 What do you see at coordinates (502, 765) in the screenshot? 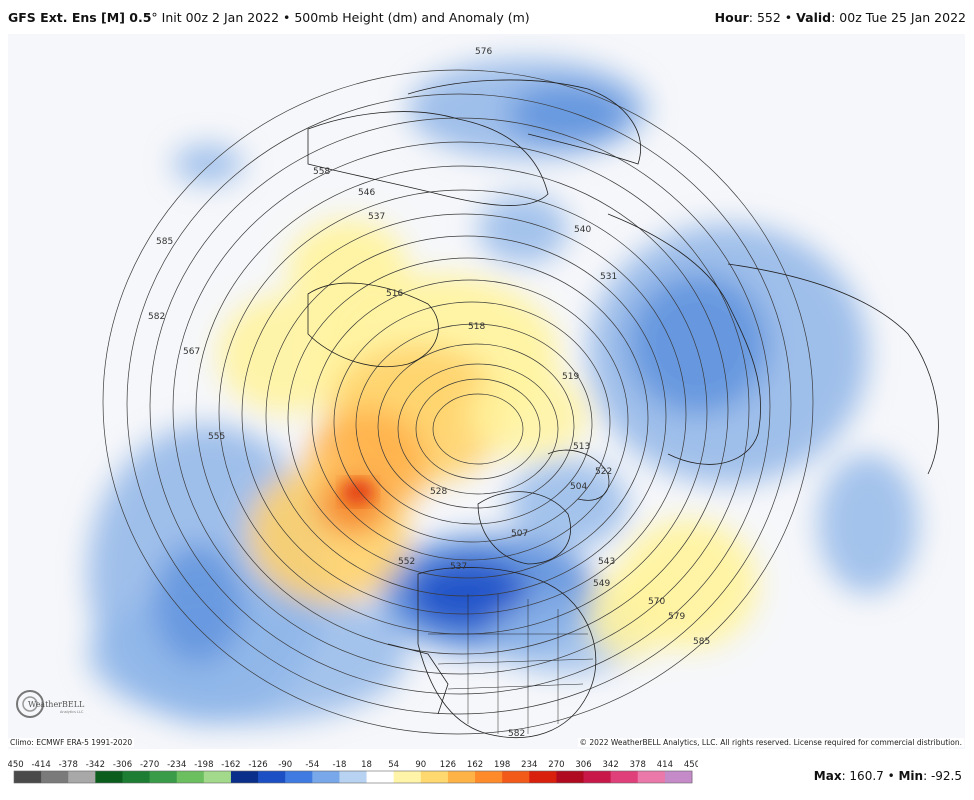
I see `colorbar-tick-label: 198` at bounding box center [502, 765].